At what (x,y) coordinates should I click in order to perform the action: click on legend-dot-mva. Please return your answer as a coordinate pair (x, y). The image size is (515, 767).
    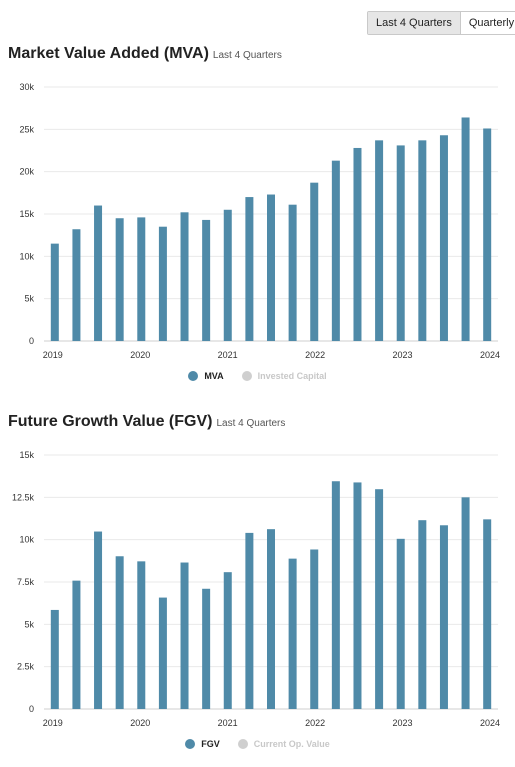
    Looking at the image, I should click on (193, 376).